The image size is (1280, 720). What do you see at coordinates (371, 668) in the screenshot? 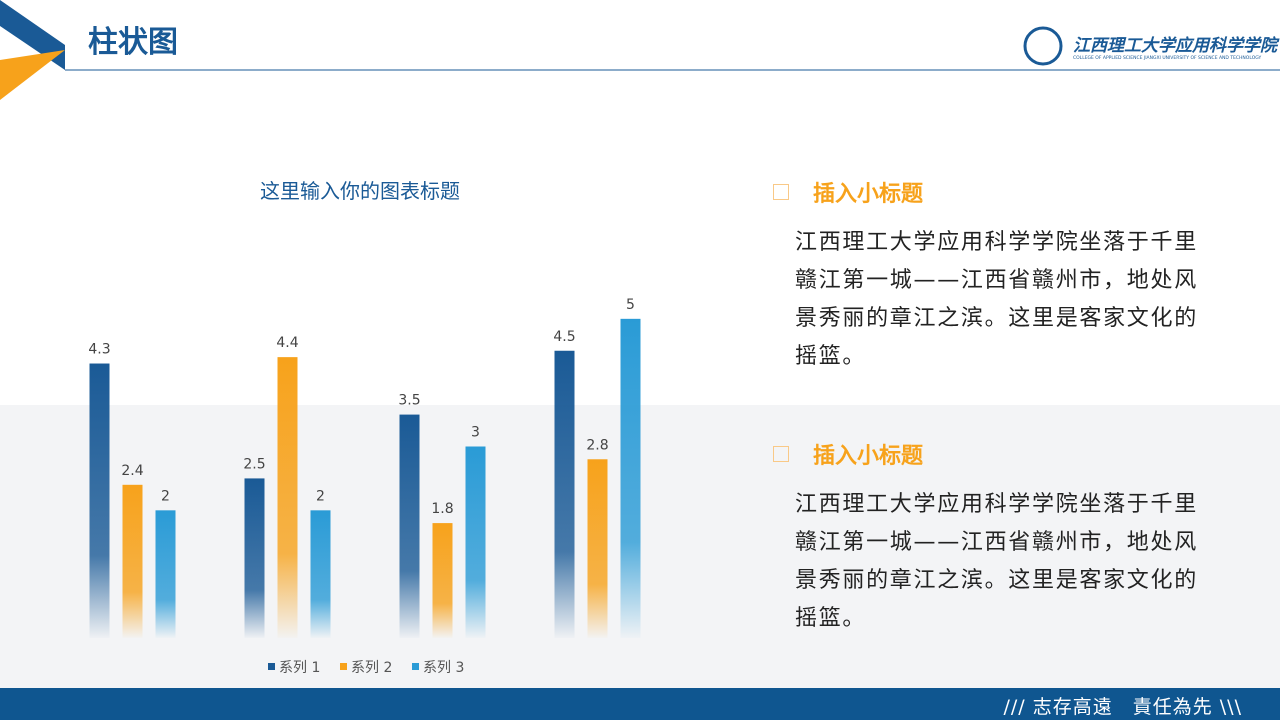
I see `legend-label: 系列 2` at bounding box center [371, 668].